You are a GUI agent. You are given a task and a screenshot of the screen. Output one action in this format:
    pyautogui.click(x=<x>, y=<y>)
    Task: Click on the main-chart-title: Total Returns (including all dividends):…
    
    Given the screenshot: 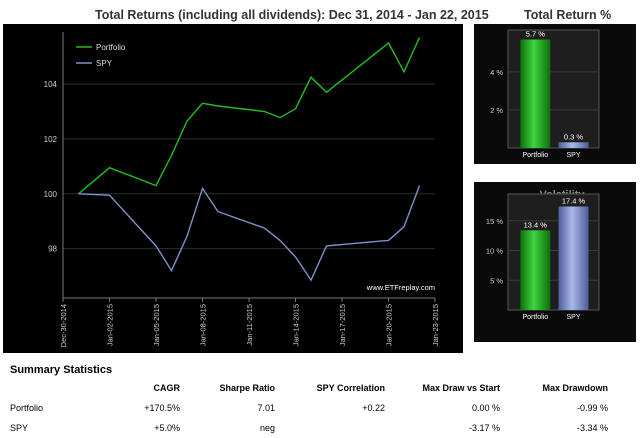 What is the action you would take?
    pyautogui.click(x=292, y=15)
    